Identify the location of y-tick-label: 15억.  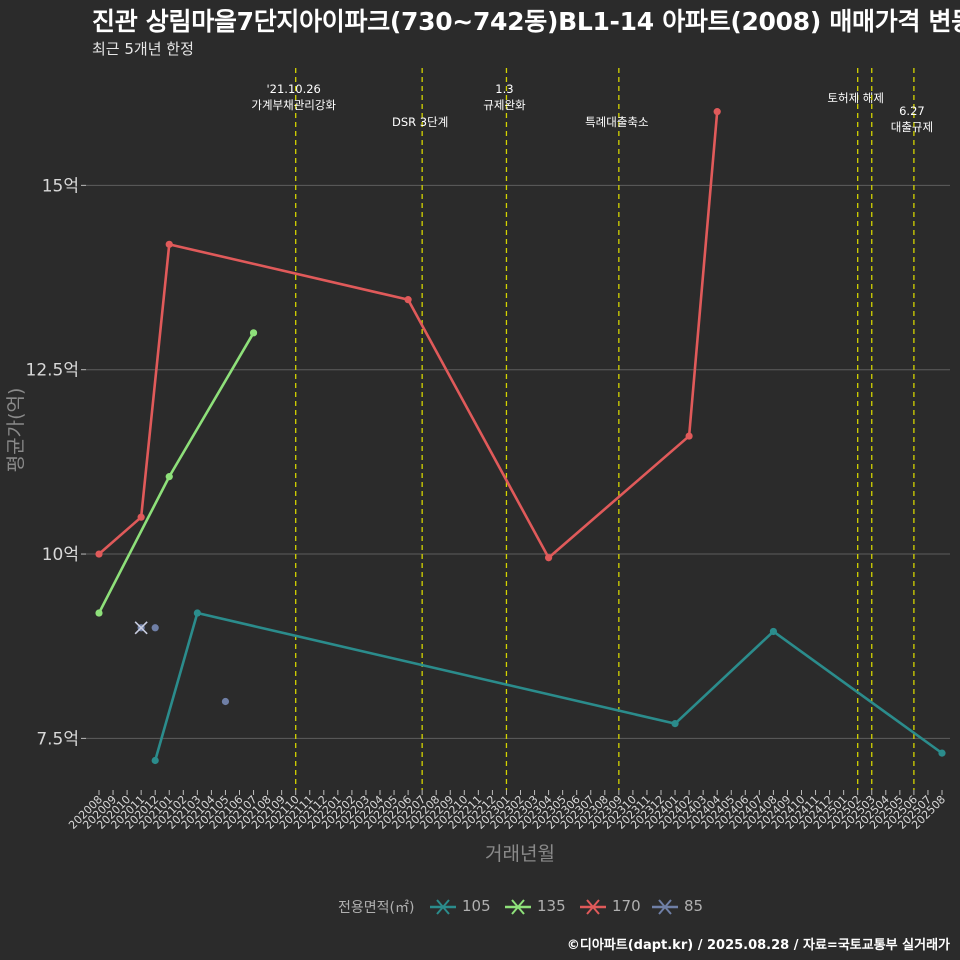
(60, 186).